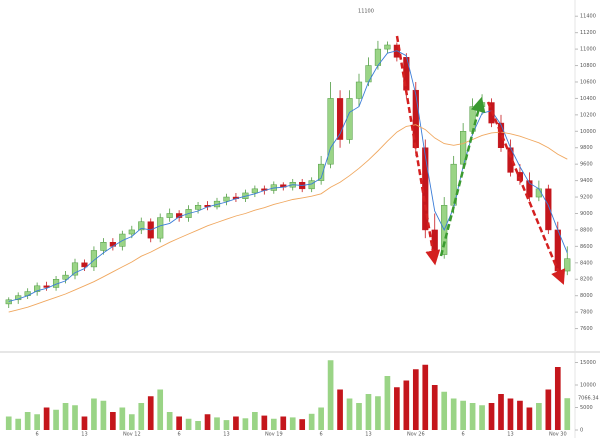  I want to click on y-tick-label: 8400, so click(586, 263).